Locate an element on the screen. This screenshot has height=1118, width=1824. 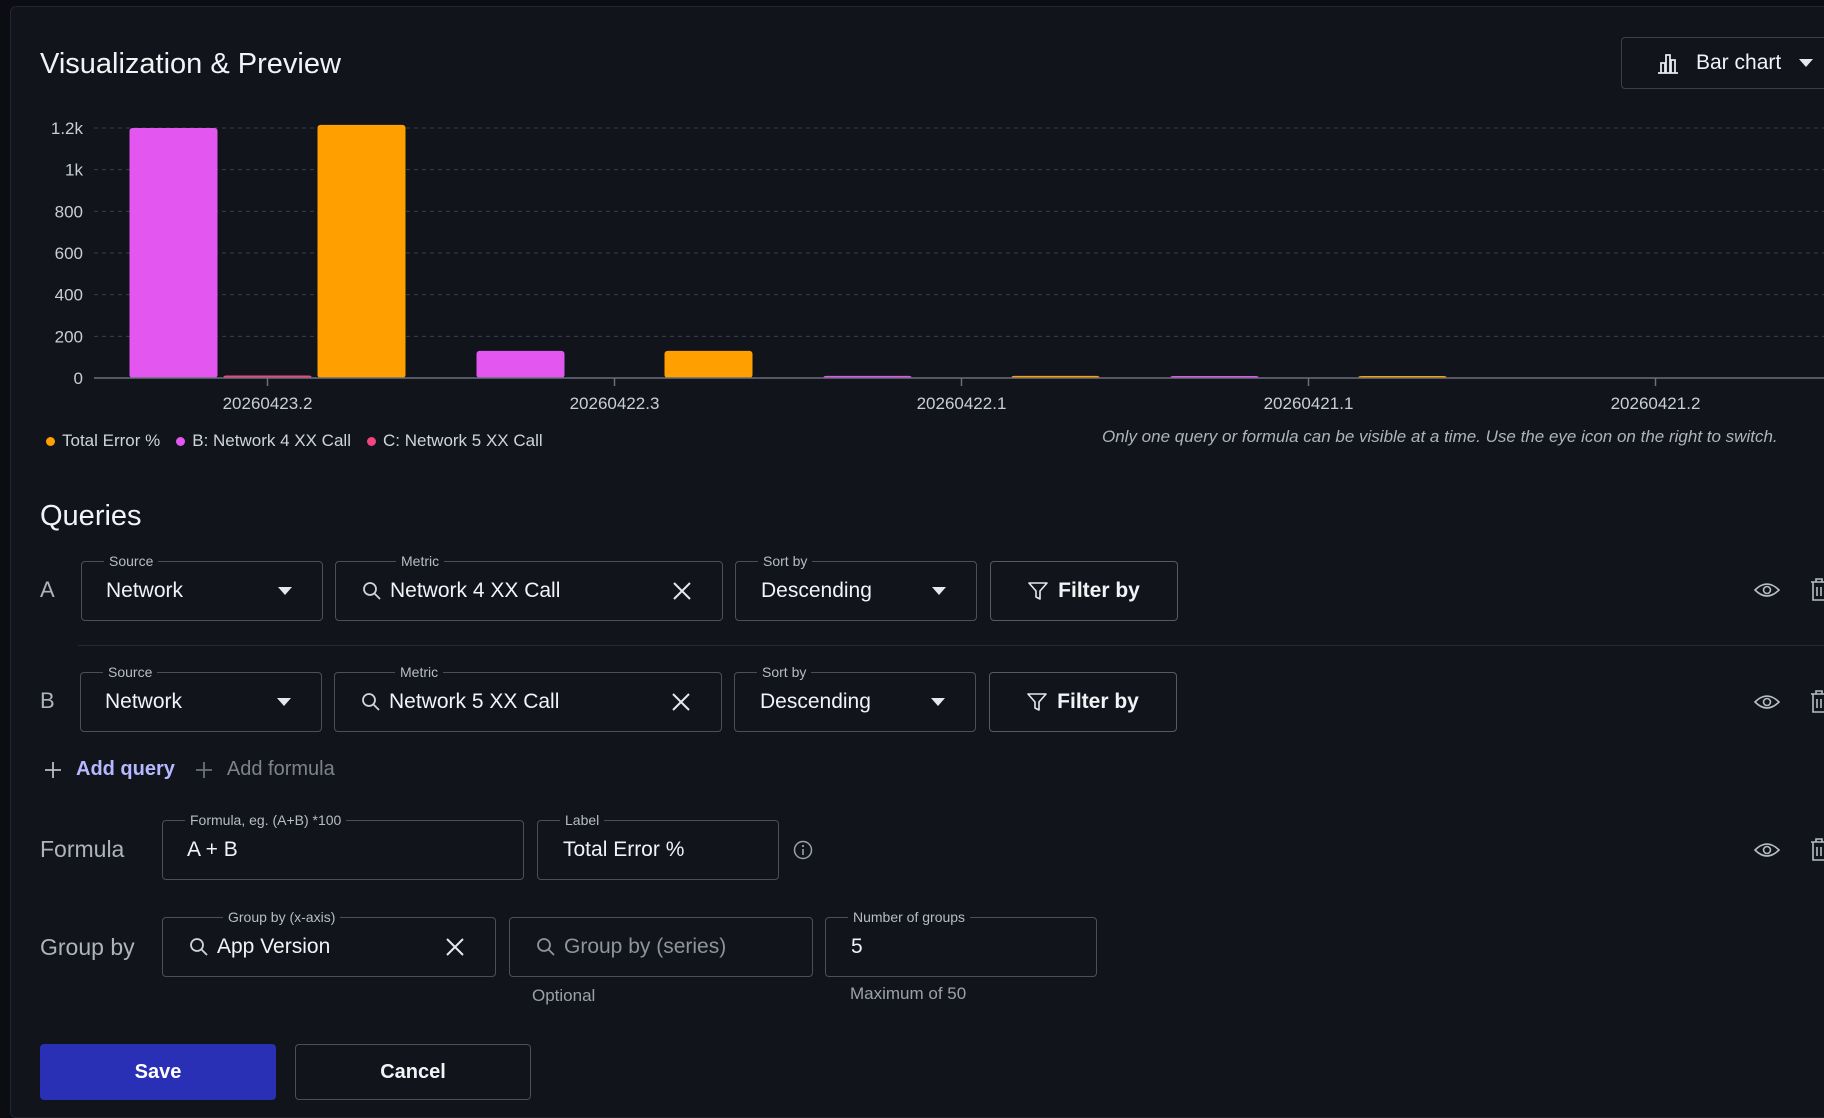
add-query-label: Add query is located at coordinates (125, 769).